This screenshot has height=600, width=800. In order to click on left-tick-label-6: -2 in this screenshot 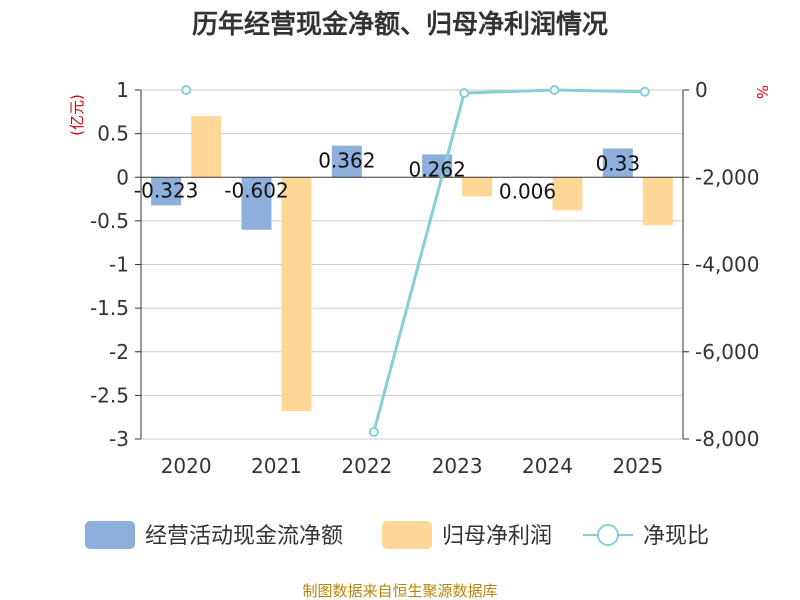, I will do `click(119, 352)`.